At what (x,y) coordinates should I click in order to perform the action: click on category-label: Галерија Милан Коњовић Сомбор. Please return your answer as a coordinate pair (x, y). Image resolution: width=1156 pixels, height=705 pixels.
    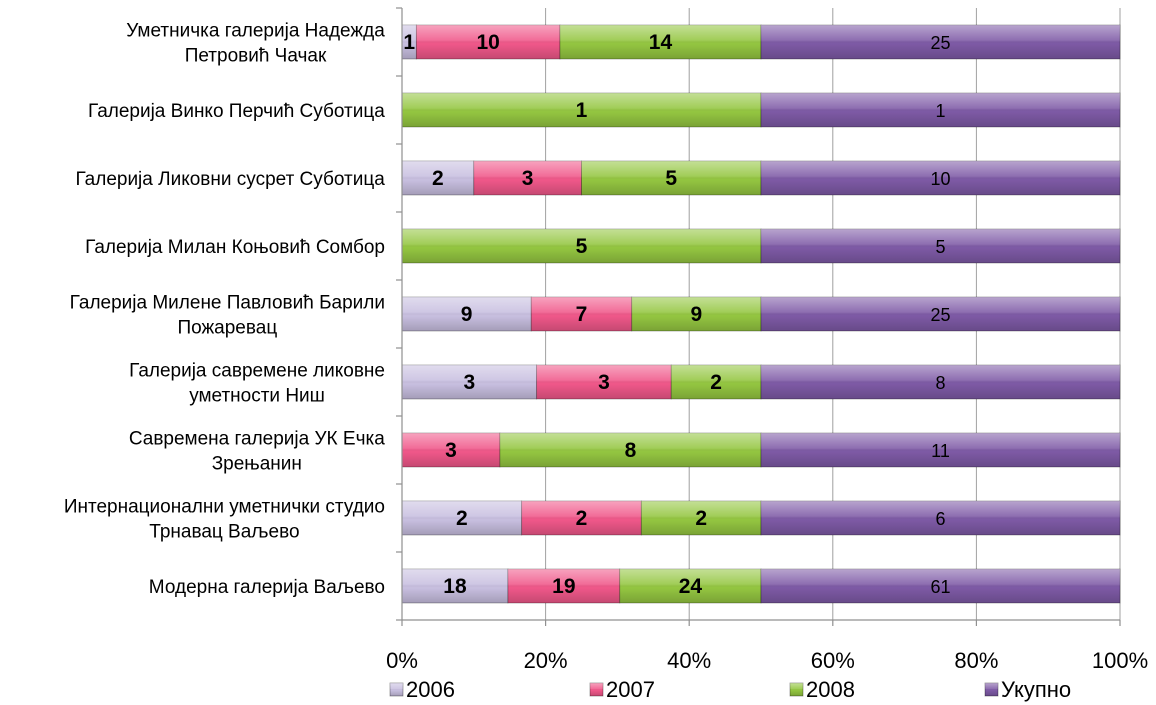
    Looking at the image, I should click on (235, 247).